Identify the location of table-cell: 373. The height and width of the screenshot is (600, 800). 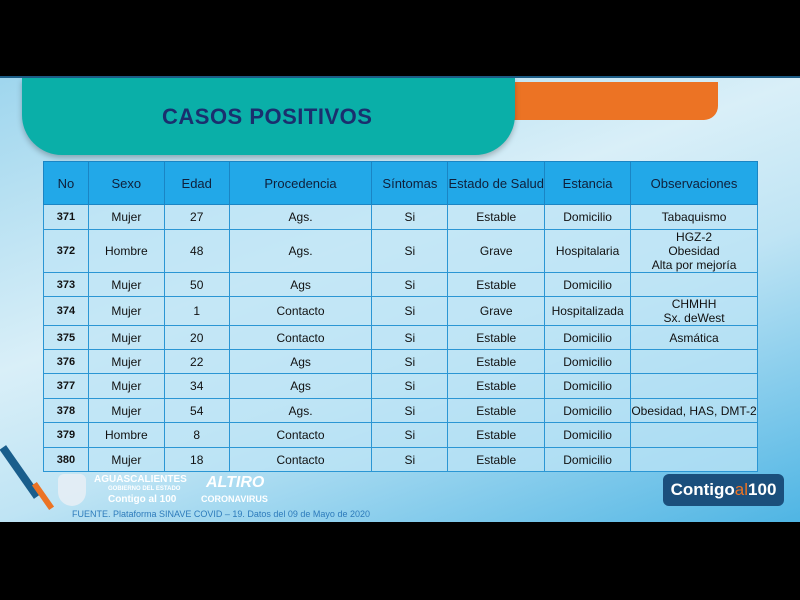
(66, 284).